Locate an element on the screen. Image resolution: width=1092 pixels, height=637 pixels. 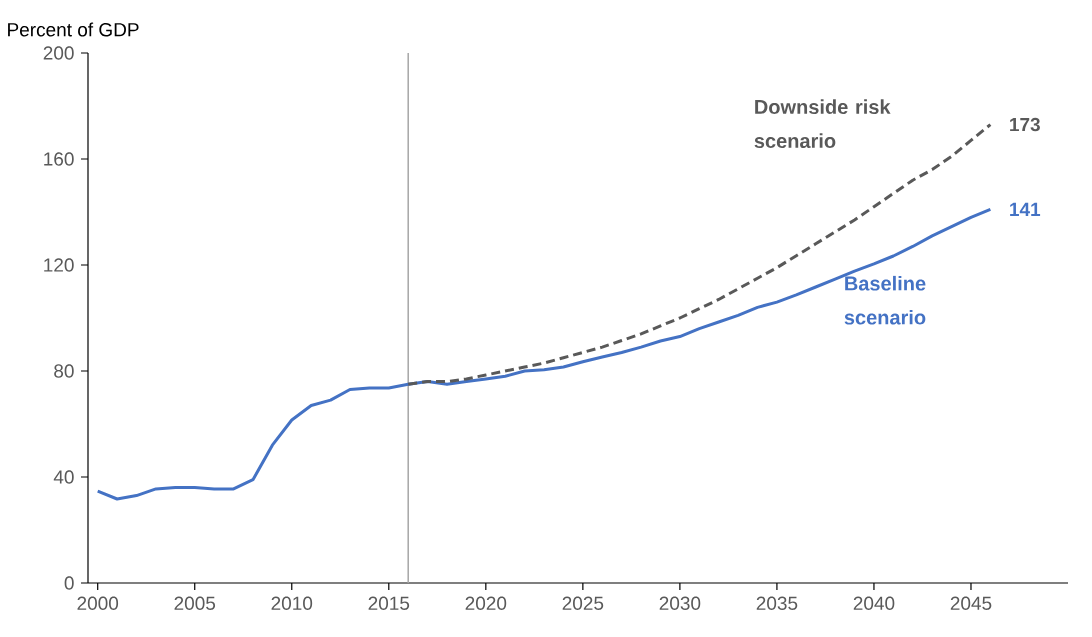
x-tick-label: 2035 is located at coordinates (777, 603).